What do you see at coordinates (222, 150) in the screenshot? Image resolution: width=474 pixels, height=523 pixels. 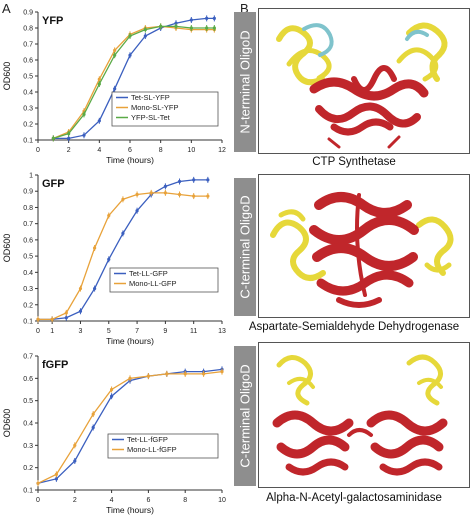 I see `x-tick-label: 12` at bounding box center [222, 150].